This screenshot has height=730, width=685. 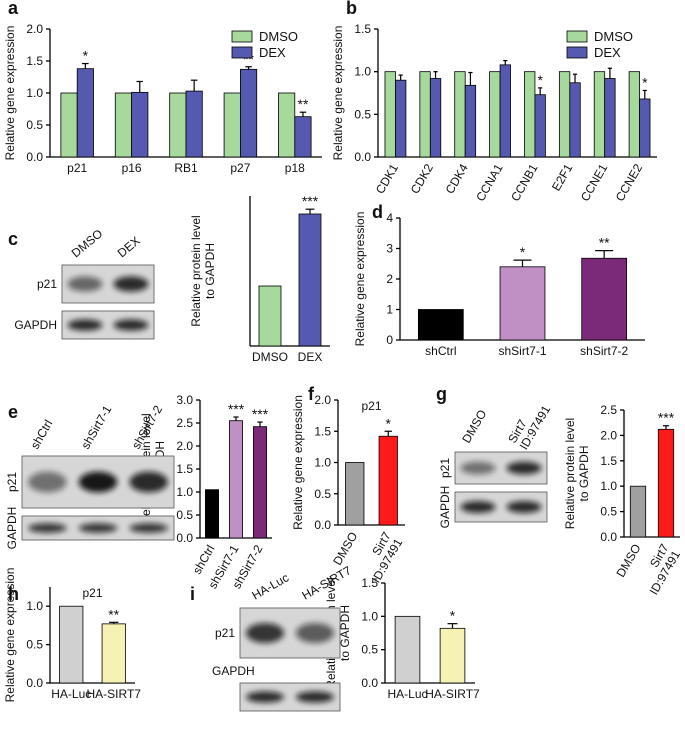 I want to click on y-tick-label: 2.5, so click(x=608, y=410).